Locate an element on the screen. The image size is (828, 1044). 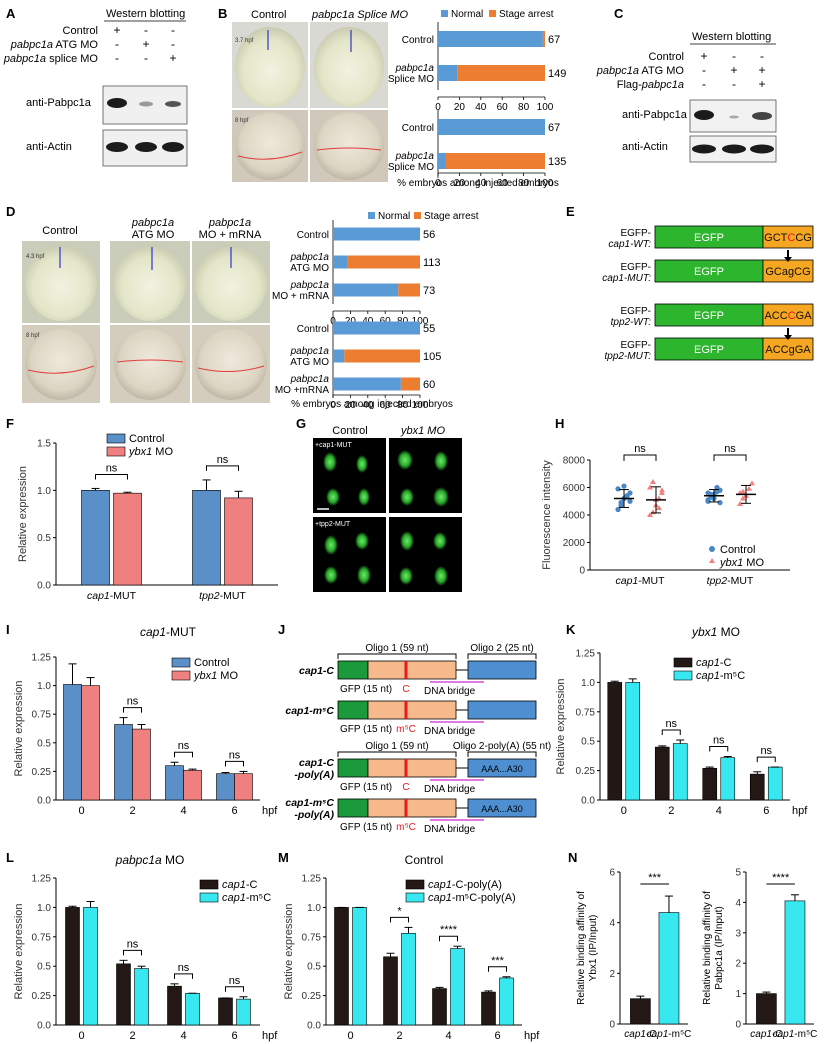
panel-a-row-2-mark-1: - is located at coordinates (146, 58).